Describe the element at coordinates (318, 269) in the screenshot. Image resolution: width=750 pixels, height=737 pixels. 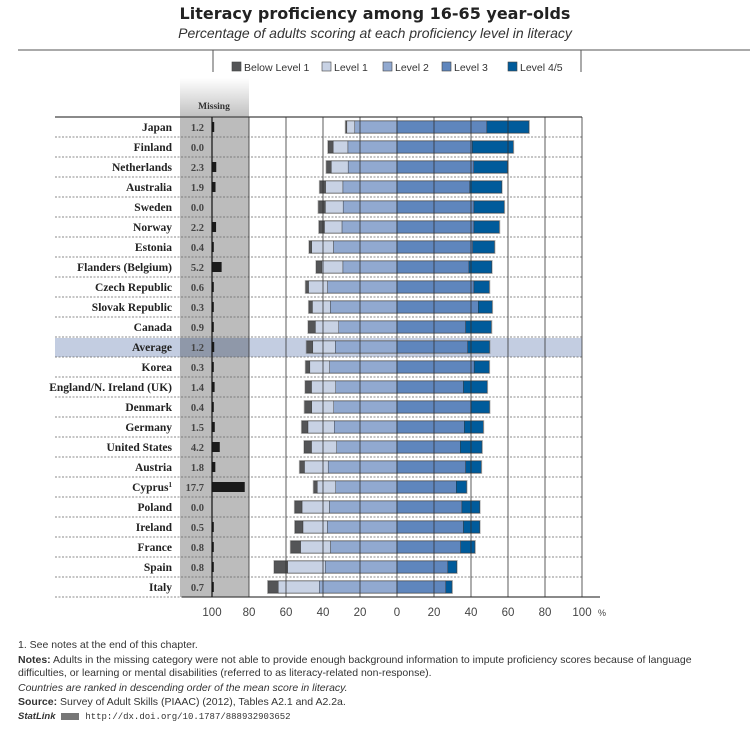
I see `table-row: Flanders (Belgium) 5.2` at that location.